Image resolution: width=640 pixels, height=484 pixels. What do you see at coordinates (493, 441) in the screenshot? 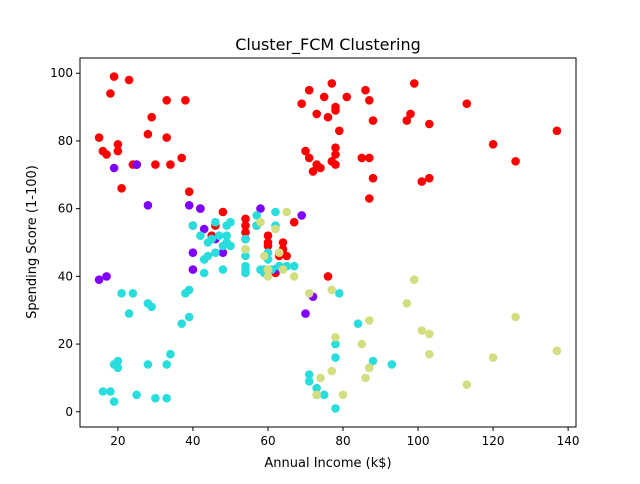
I see `x-tick-label-5: 120` at bounding box center [493, 441].